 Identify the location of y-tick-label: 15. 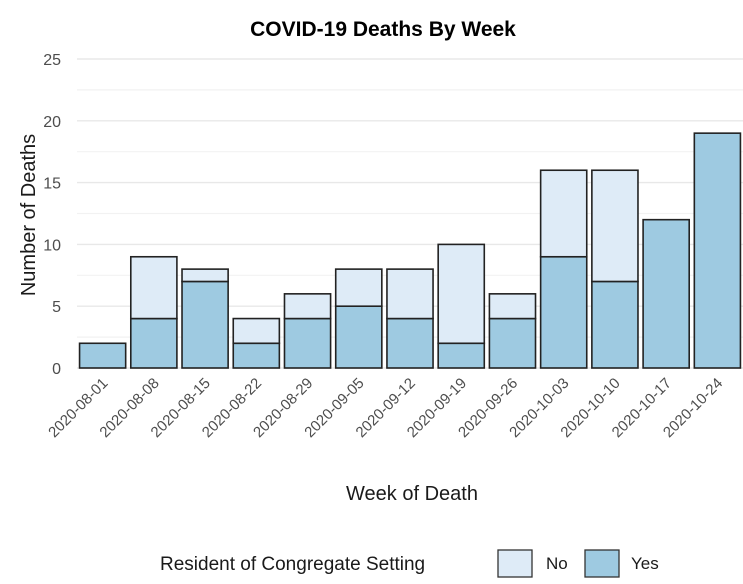
(52, 184).